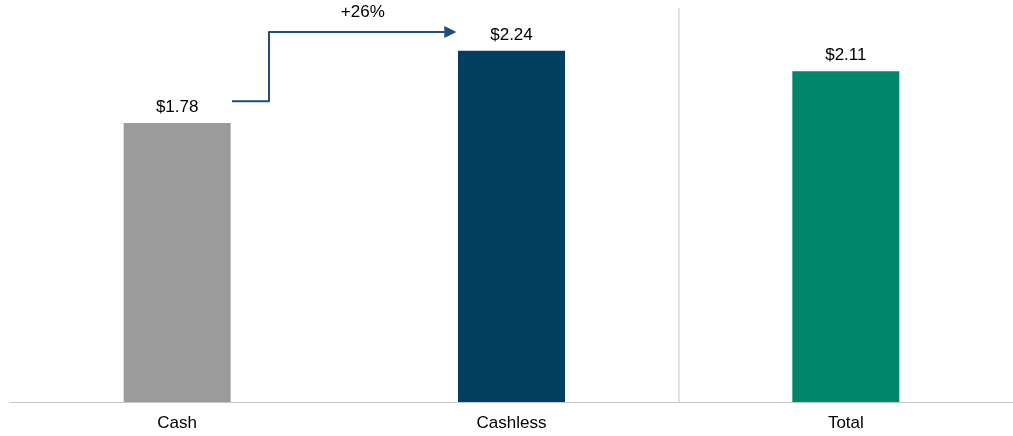  Describe the element at coordinates (511, 422) in the screenshot. I see `x-tick-label: Cashless` at that location.